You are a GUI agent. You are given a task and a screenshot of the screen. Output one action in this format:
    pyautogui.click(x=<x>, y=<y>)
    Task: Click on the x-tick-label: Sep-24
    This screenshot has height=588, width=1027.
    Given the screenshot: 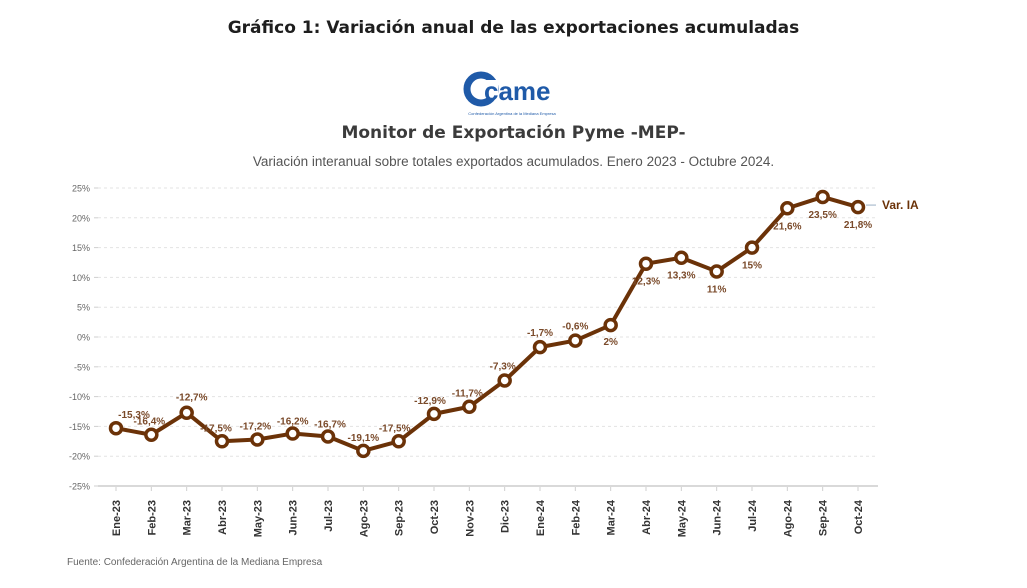 What is the action you would take?
    pyautogui.click(x=824, y=517)
    